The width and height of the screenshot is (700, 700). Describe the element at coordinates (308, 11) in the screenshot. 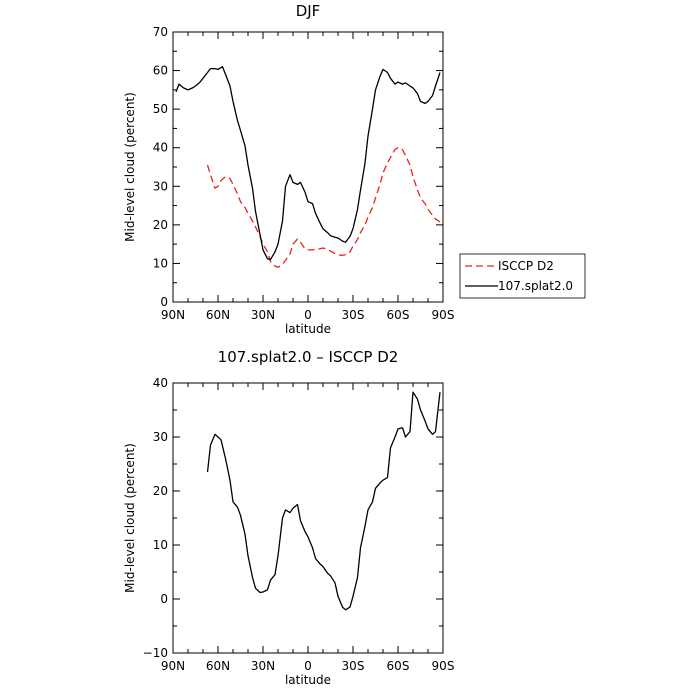

I see `chart-title: DJF` at that location.